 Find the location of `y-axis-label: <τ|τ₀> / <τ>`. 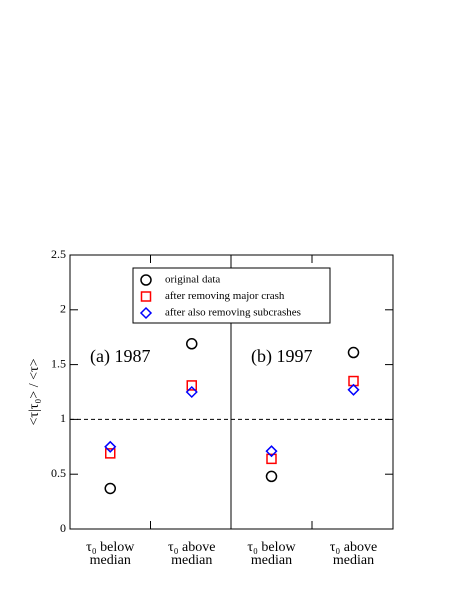

y-axis-label: <τ|τ₀> / <τ> is located at coordinates (34, 391).